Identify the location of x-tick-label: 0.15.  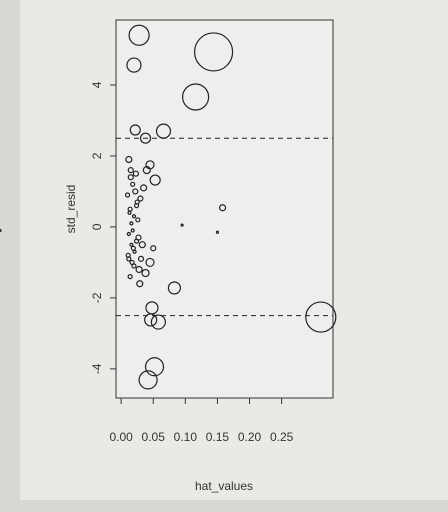
(218, 437).